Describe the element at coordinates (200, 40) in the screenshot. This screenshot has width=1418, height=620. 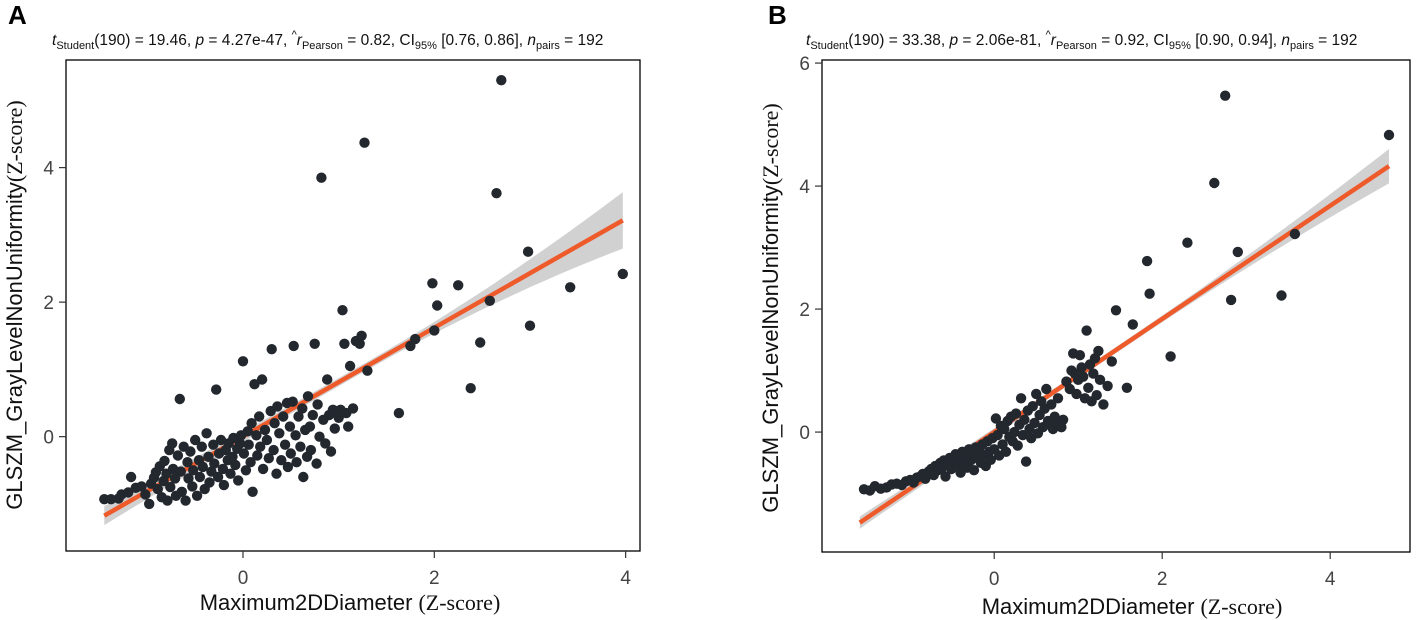
I see `p-symbol: p` at that location.